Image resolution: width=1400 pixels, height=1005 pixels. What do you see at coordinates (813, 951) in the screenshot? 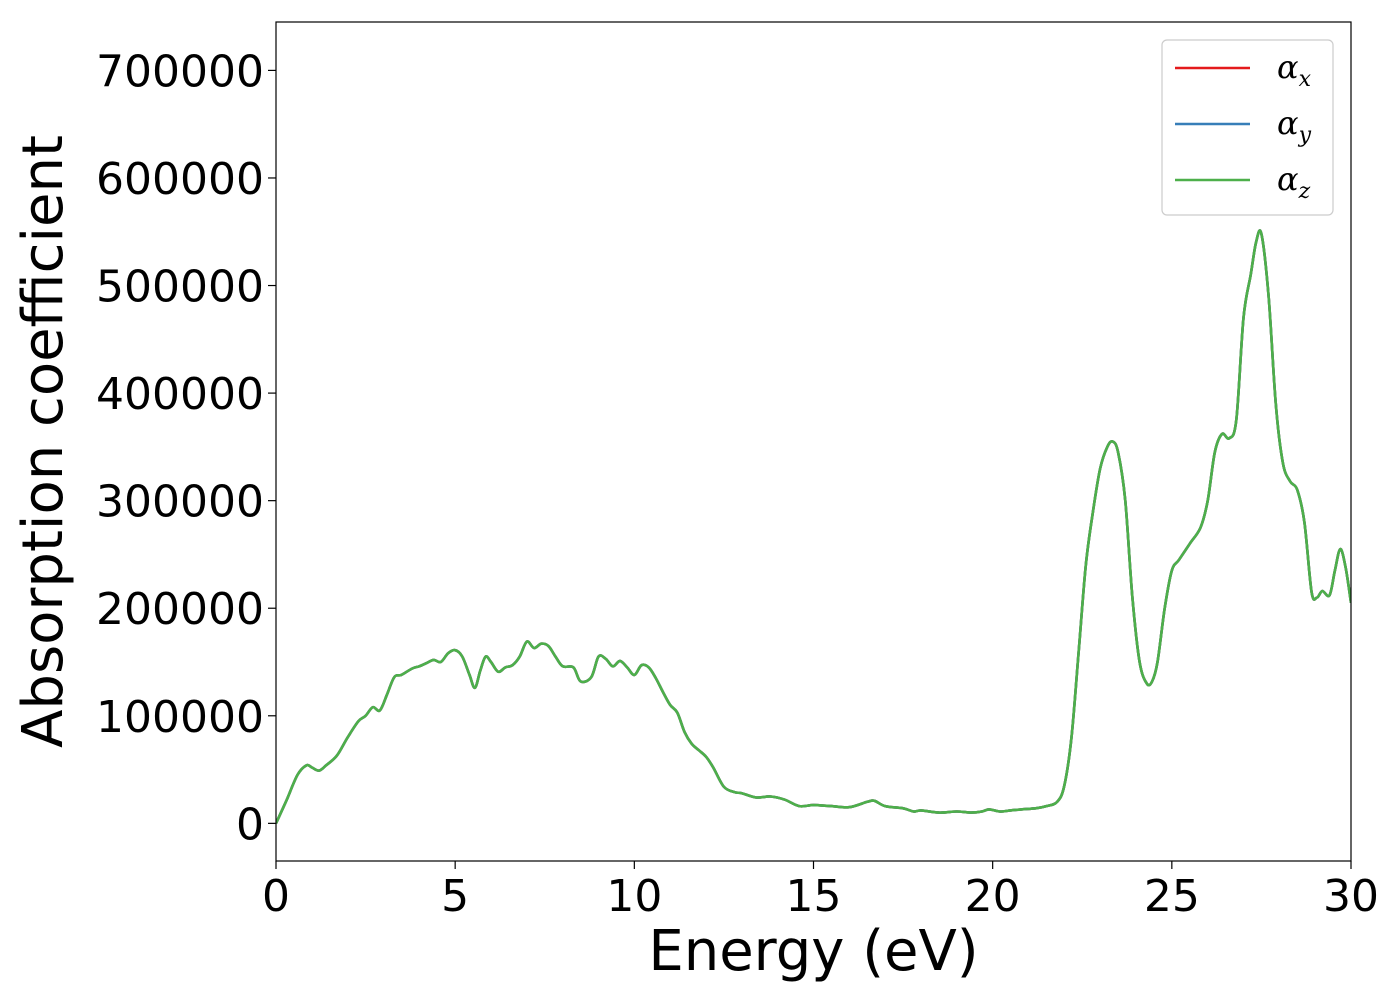
I see `x-axis-label: Energy (eV)` at bounding box center [813, 951].